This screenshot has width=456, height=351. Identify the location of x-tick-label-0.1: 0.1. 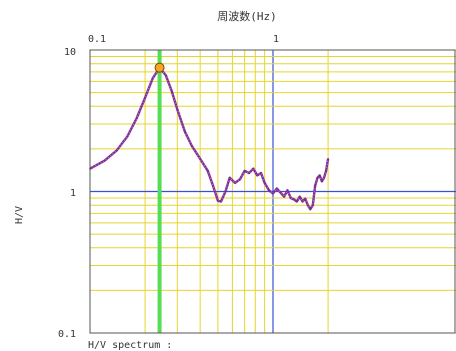
(97, 39).